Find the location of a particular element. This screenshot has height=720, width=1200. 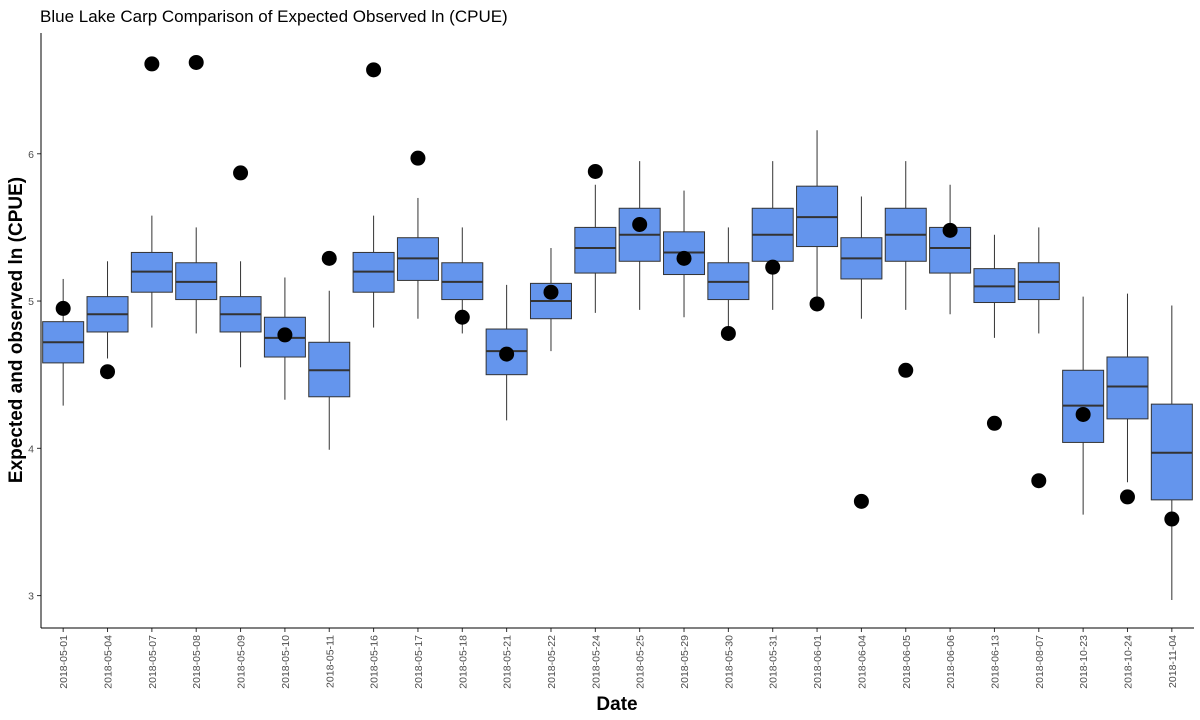

x-tick-label: 2018-05-29 is located at coordinates (685, 662).